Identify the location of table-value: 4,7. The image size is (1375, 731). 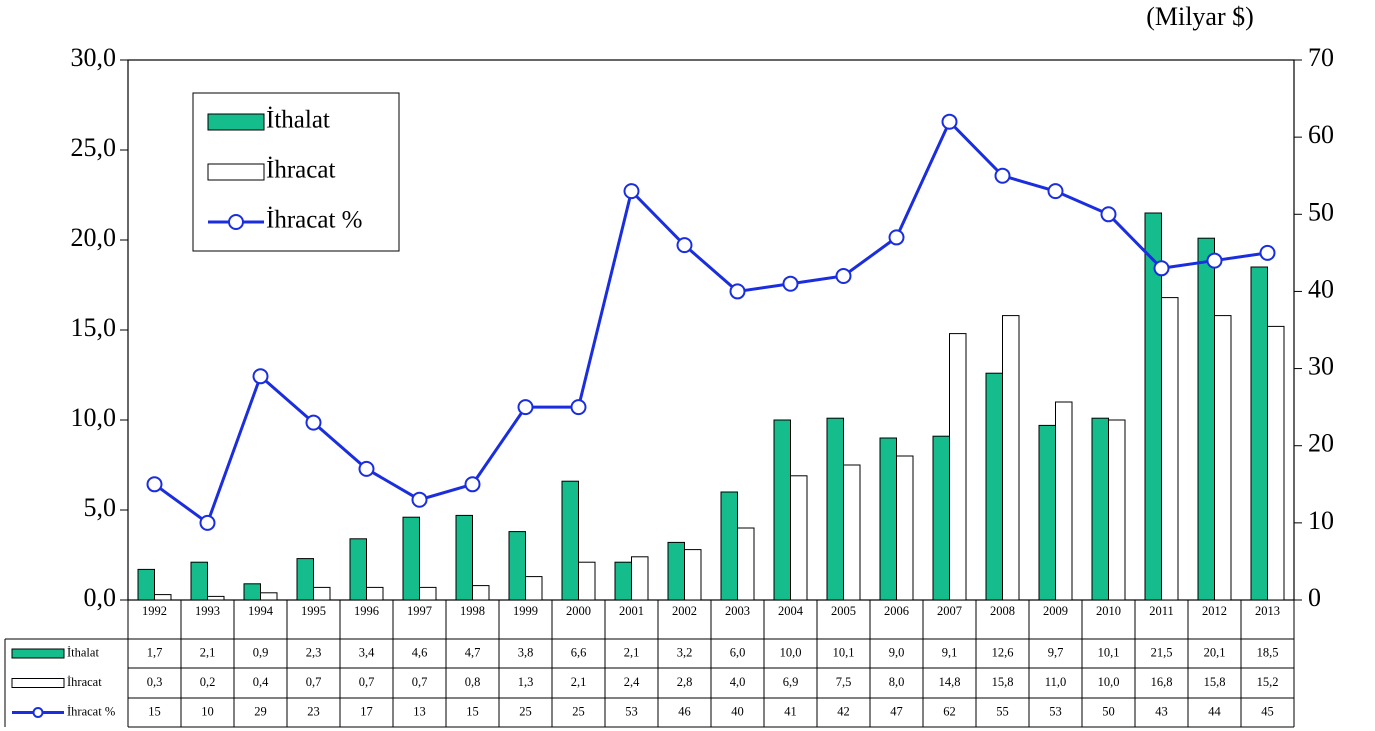
(473, 652).